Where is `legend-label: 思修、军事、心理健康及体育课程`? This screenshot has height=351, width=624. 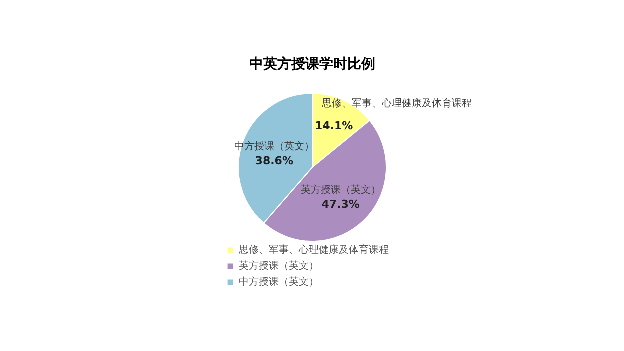 legend-label: 思修、军事、心理健康及体育课程 is located at coordinates (314, 250).